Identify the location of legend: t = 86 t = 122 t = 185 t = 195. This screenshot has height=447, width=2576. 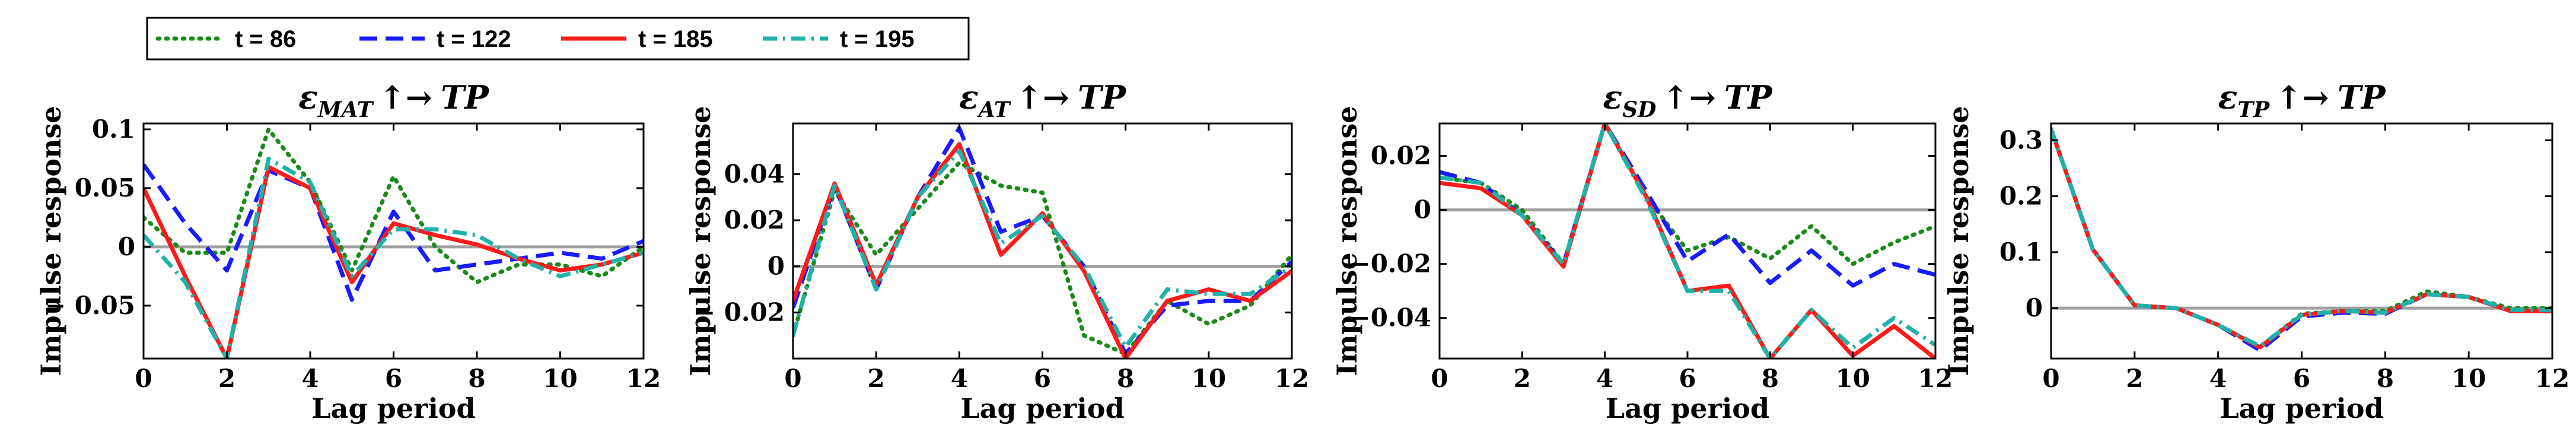
(558, 39).